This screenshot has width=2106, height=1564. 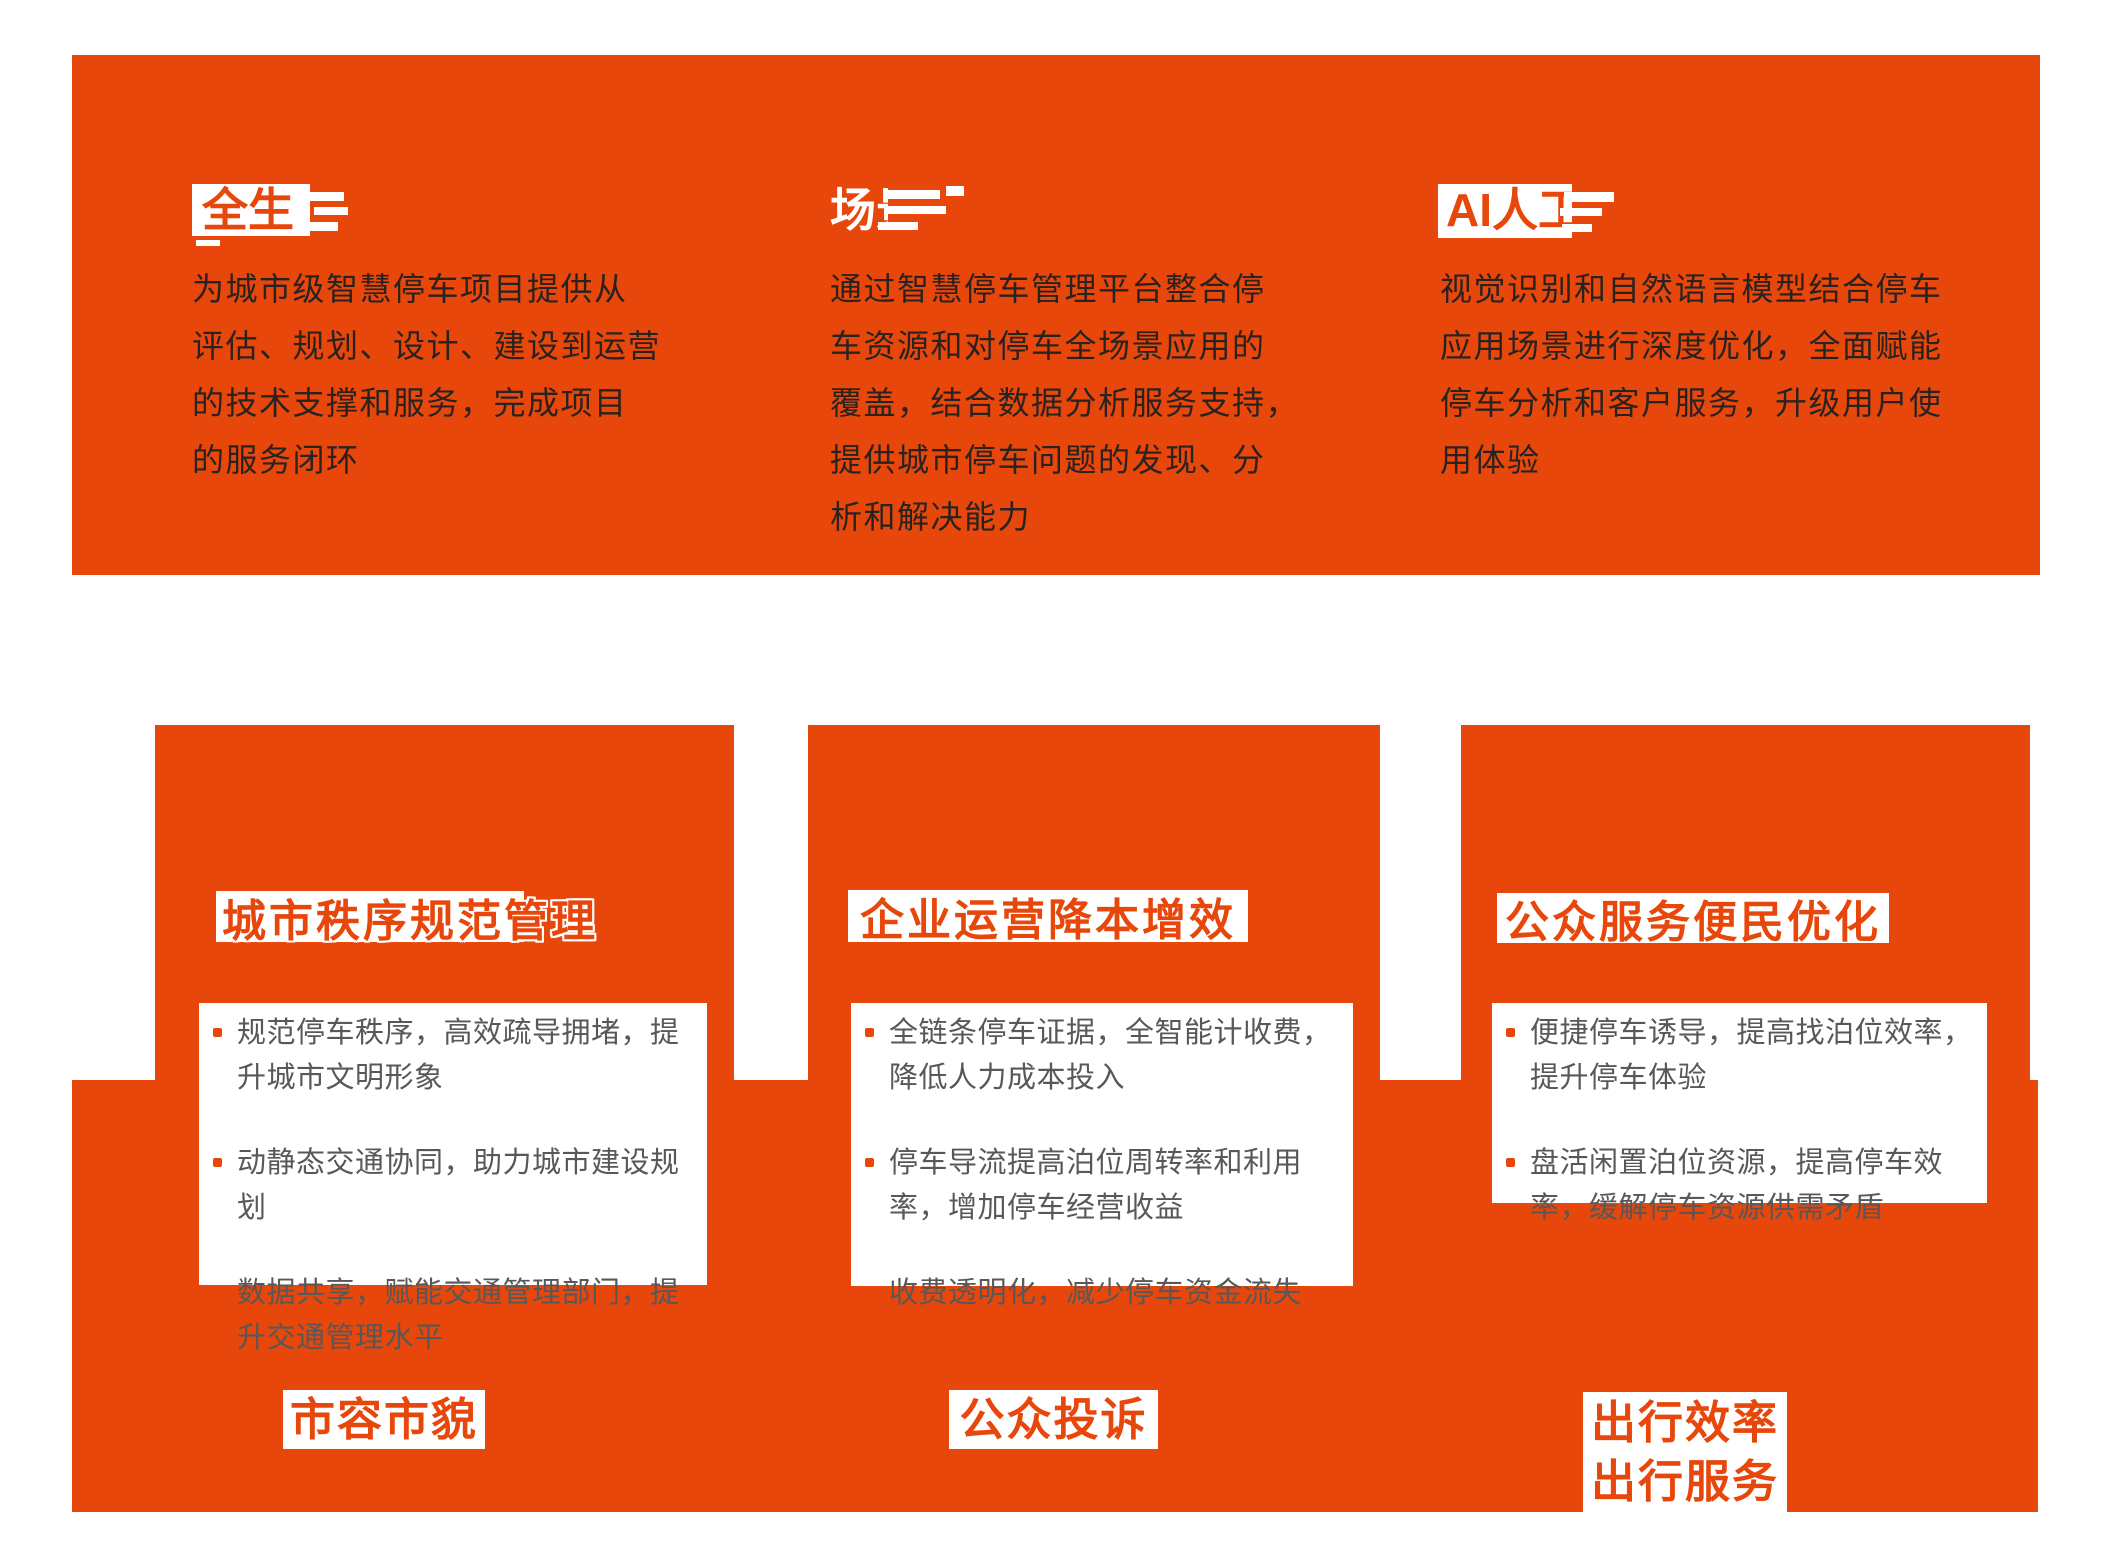 I want to click on bottom-label-city-appearance: 市容市貌, so click(x=384, y=1419).